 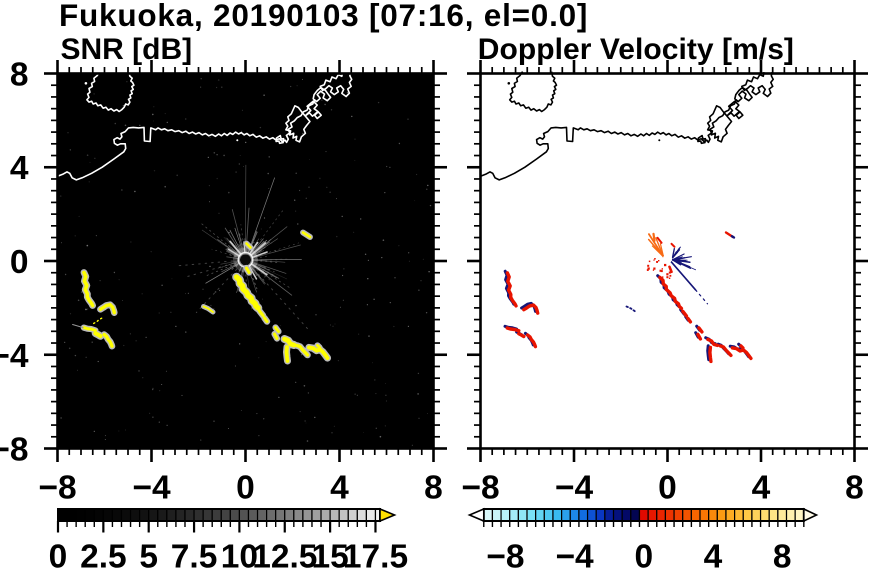 What do you see at coordinates (636, 49) in the screenshot?
I see `svg-text: Doppler Velocity [m/s]` at bounding box center [636, 49].